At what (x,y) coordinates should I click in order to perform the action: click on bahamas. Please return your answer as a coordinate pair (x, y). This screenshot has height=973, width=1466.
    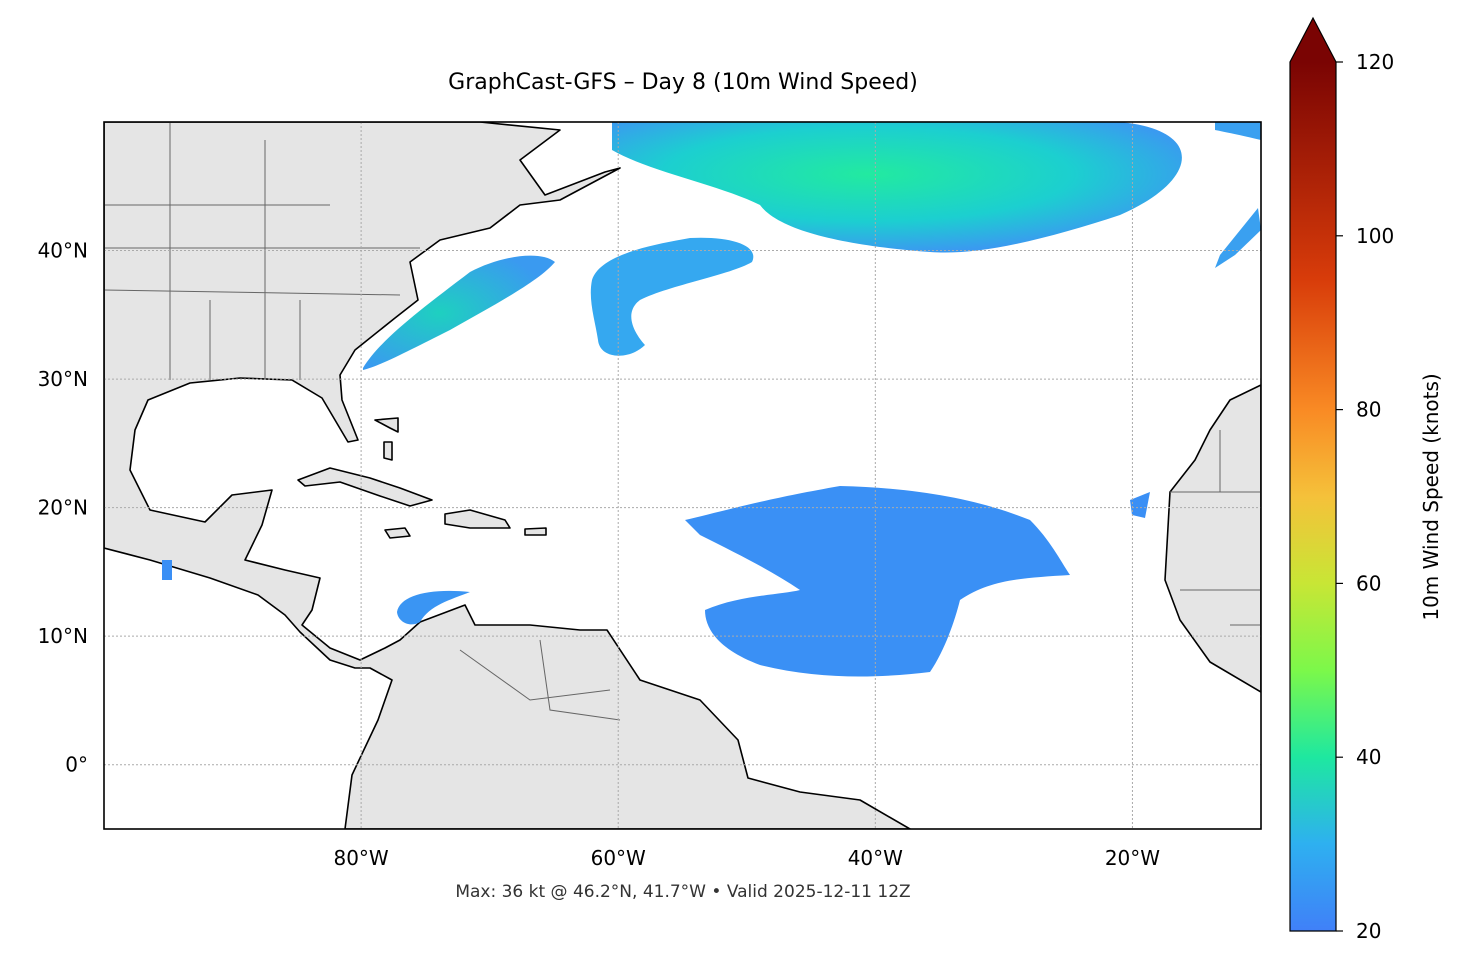
    Looking at the image, I should click on (386, 439).